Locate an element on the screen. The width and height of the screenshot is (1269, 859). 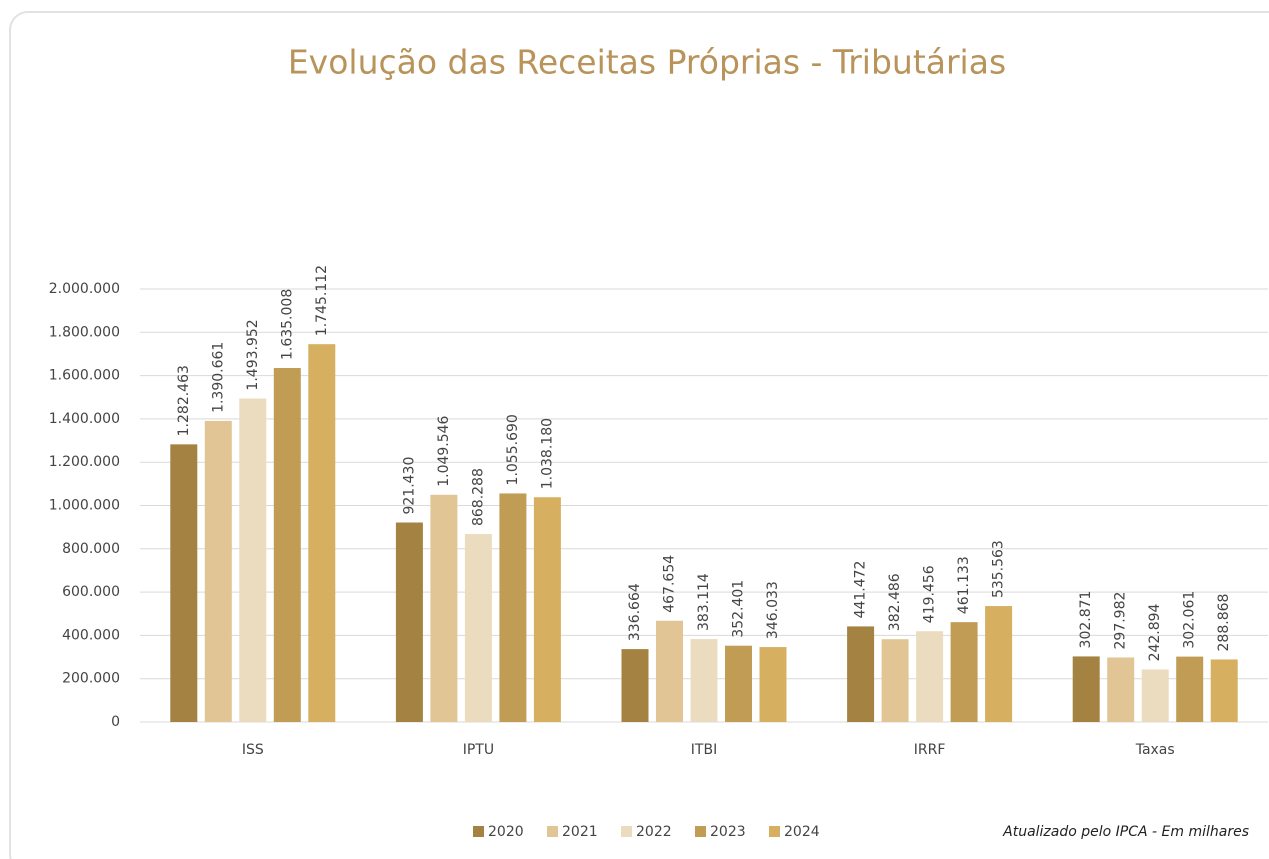
y-tick-label: 1.400.000 is located at coordinates (84, 419).